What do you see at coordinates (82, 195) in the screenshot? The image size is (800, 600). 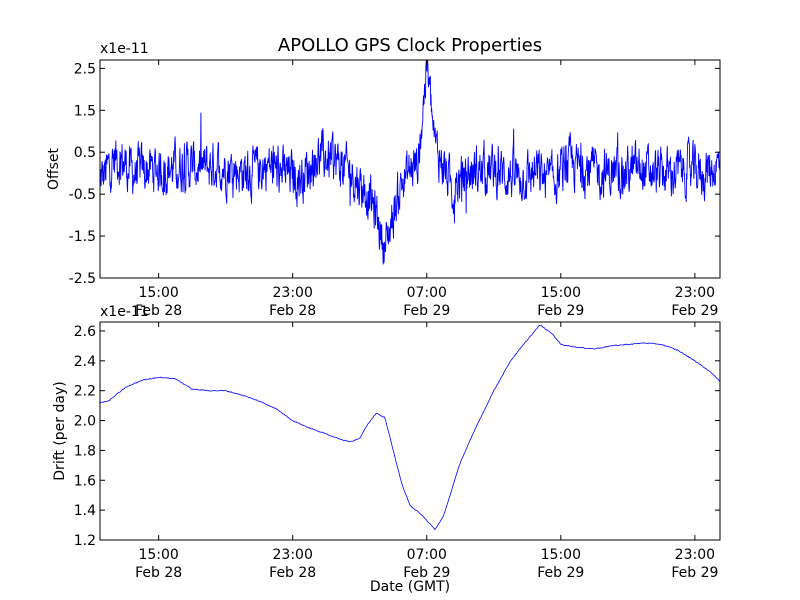 I see `offset-ytick-label: -0.5` at bounding box center [82, 195].